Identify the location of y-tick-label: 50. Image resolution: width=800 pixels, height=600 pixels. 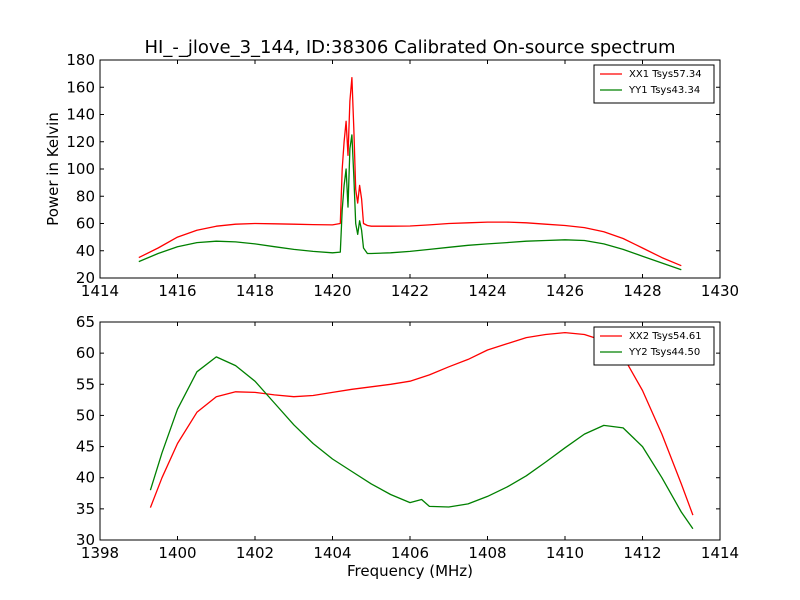
(85, 415).